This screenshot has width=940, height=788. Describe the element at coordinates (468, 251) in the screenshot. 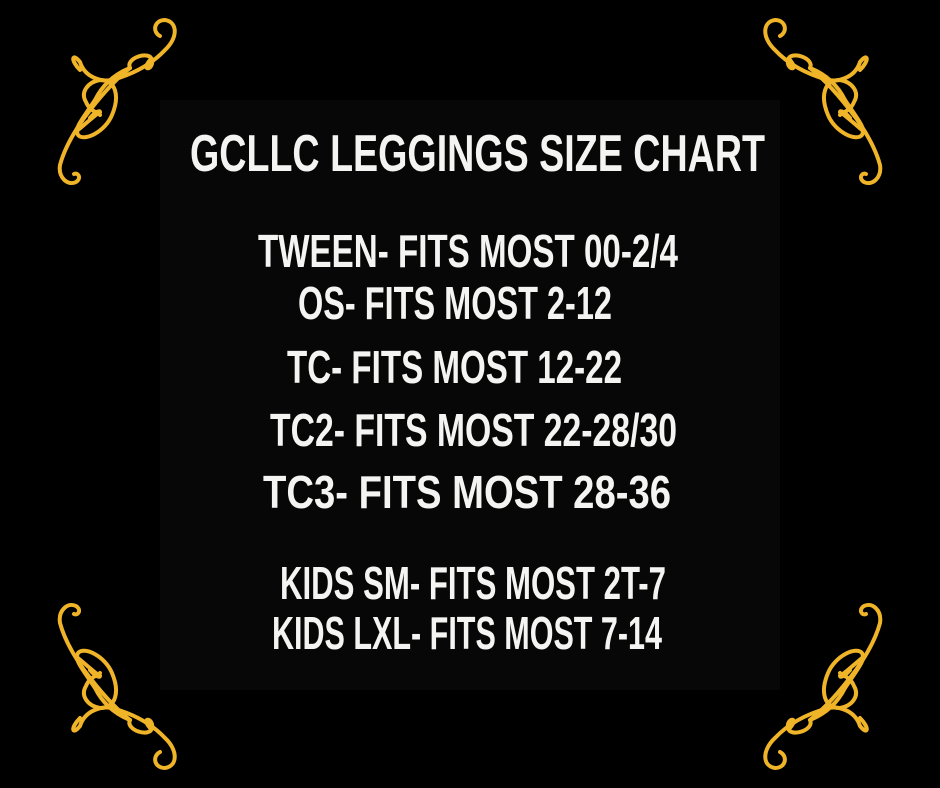

I see `size-row-tween: TWEEN- FITS MOST 00-2/4` at that location.